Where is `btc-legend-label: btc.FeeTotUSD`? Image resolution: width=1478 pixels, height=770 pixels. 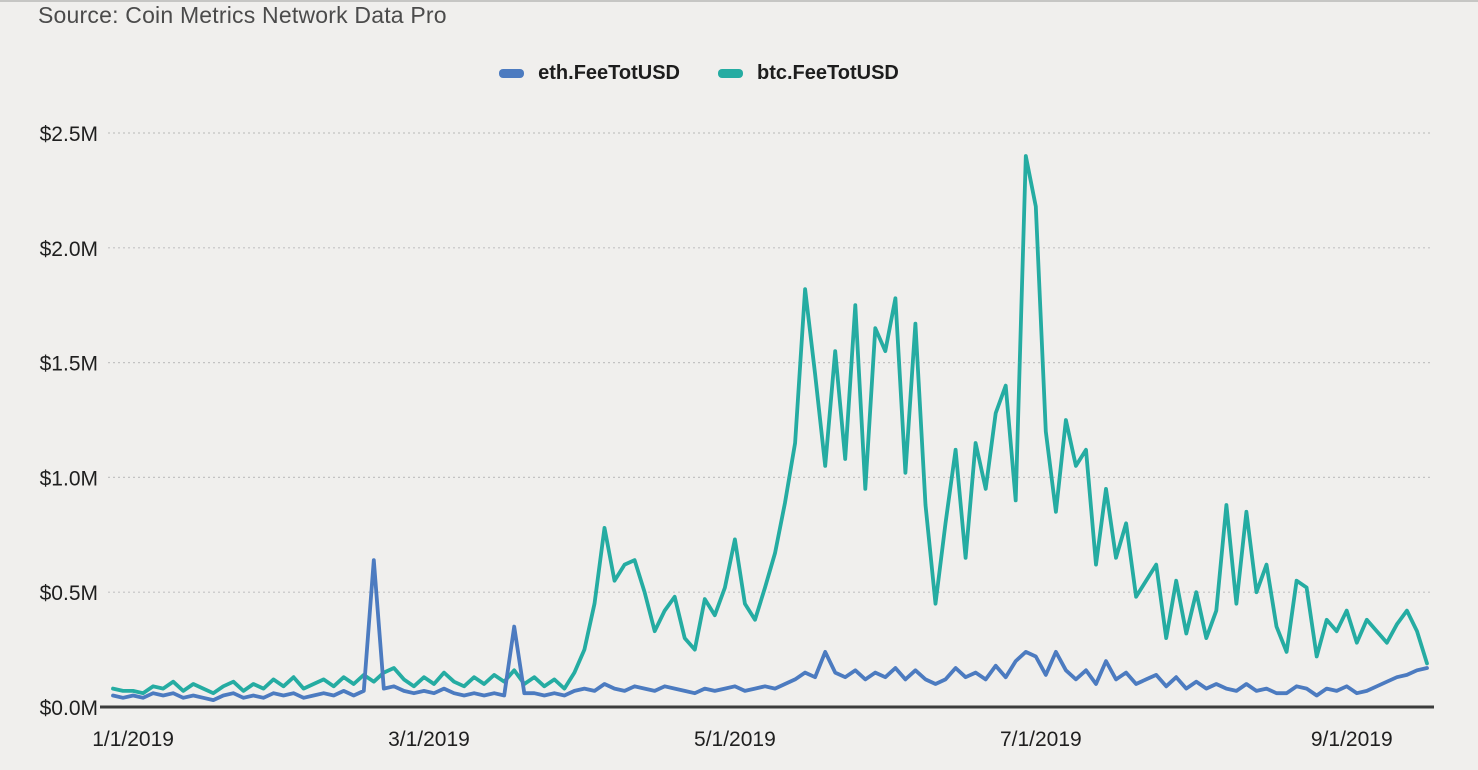
btc-legend-label: btc.FeeTotUSD is located at coordinates (828, 73).